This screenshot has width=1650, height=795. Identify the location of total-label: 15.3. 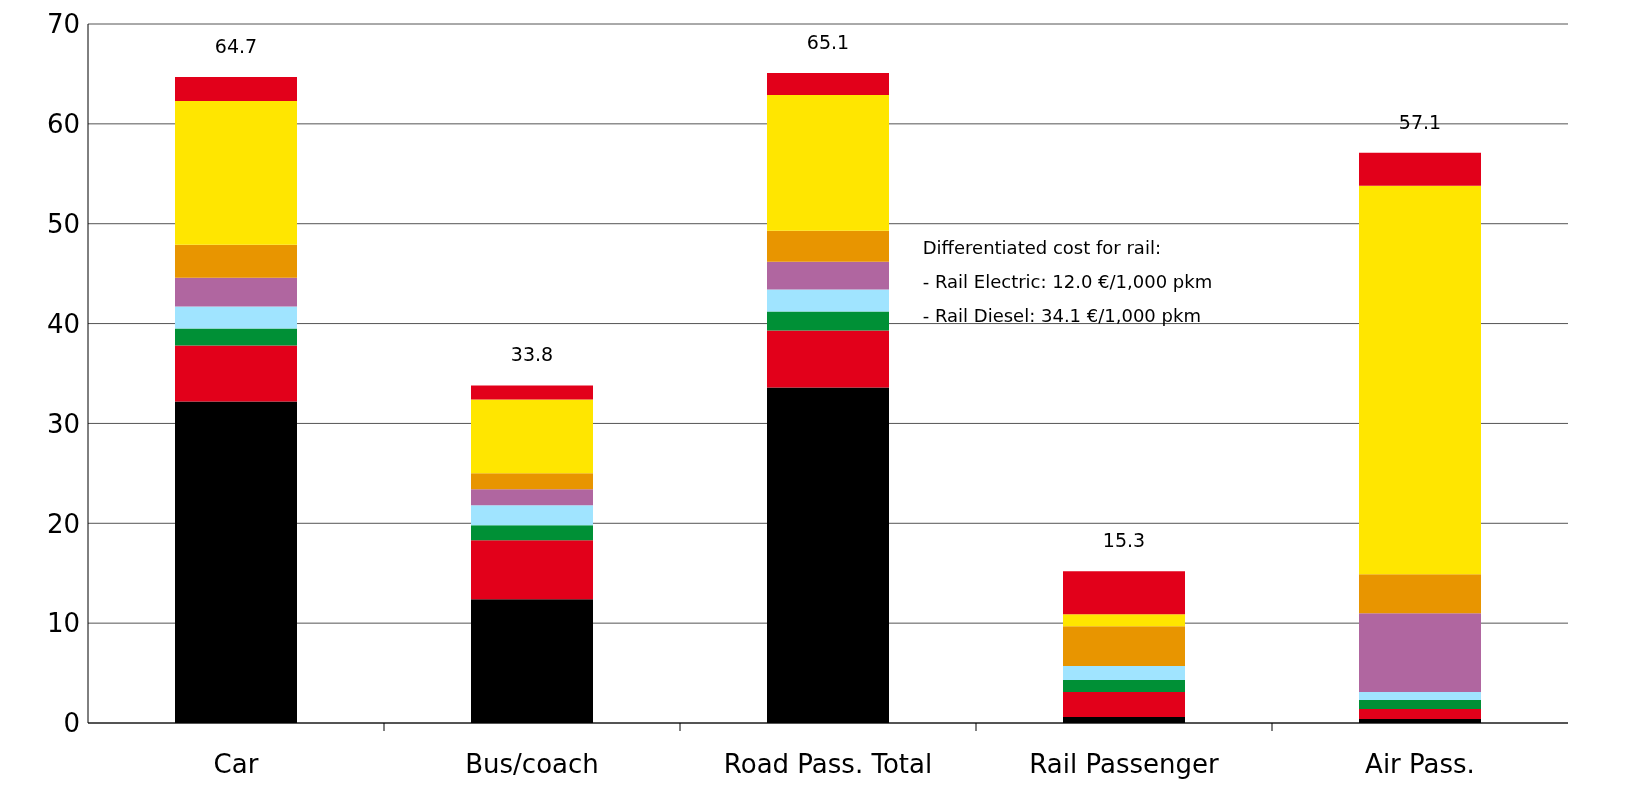
(1124, 540).